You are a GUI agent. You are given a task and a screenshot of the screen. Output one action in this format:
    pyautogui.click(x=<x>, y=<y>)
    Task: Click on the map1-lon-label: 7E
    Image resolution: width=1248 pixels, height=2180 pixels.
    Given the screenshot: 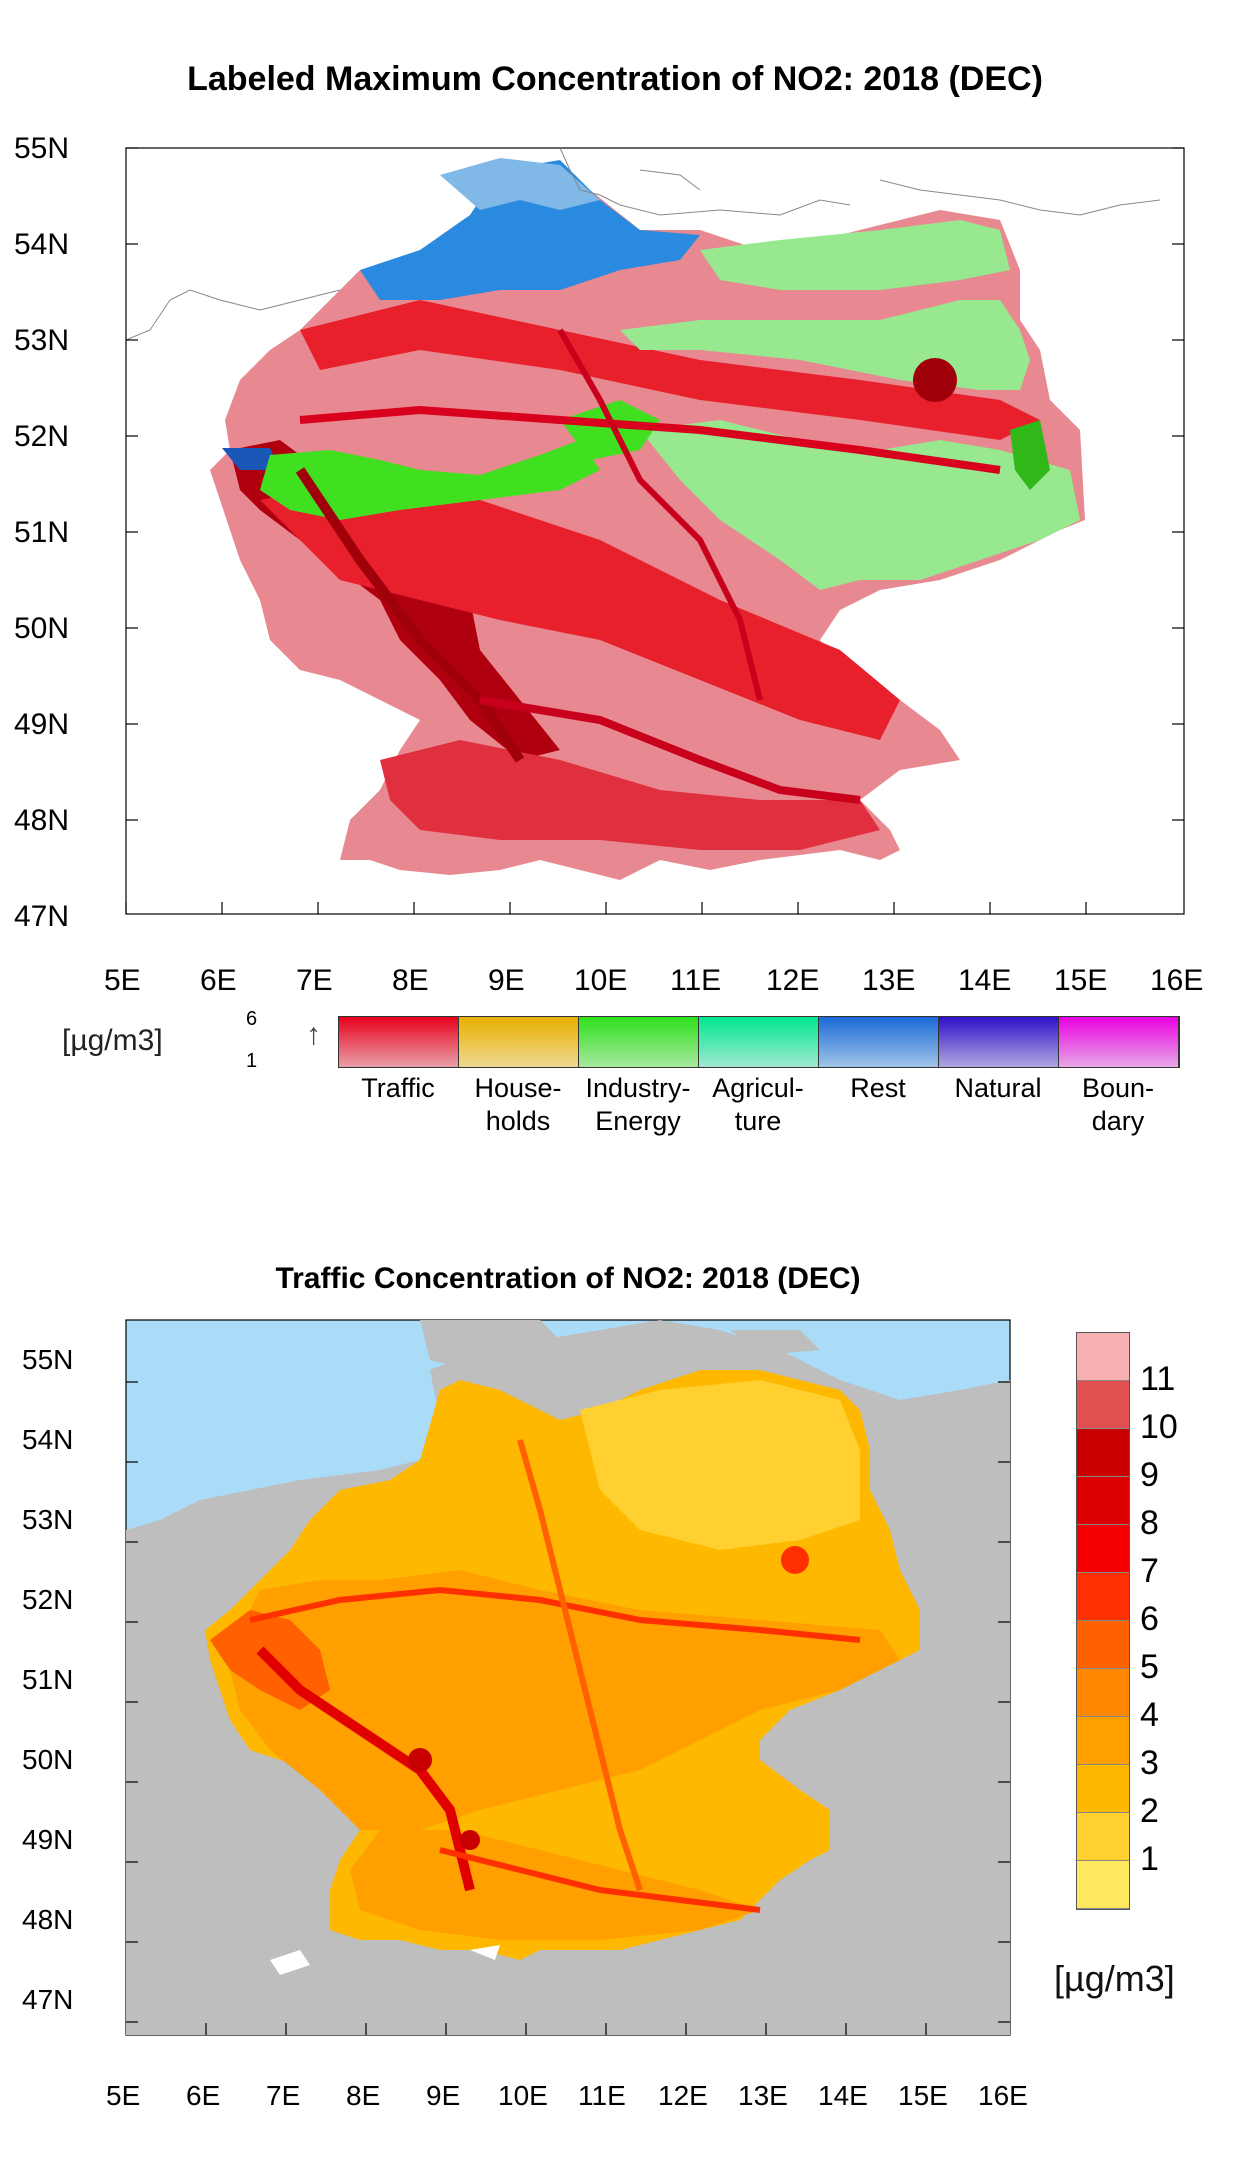 What is the action you would take?
    pyautogui.click(x=314, y=980)
    